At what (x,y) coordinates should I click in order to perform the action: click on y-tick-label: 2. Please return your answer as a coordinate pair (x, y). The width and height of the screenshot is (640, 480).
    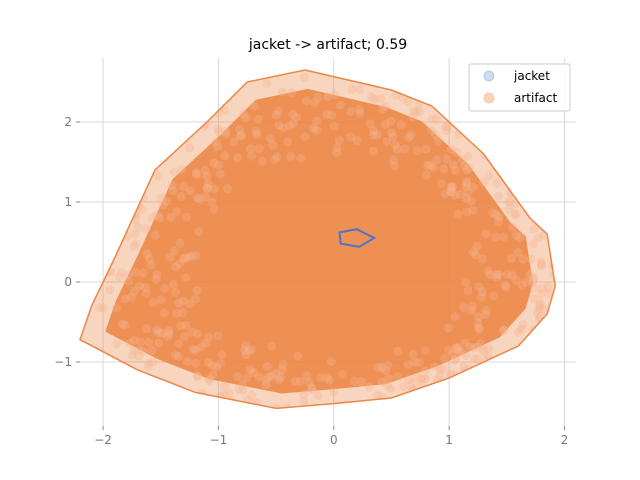
    Looking at the image, I should click on (68, 122).